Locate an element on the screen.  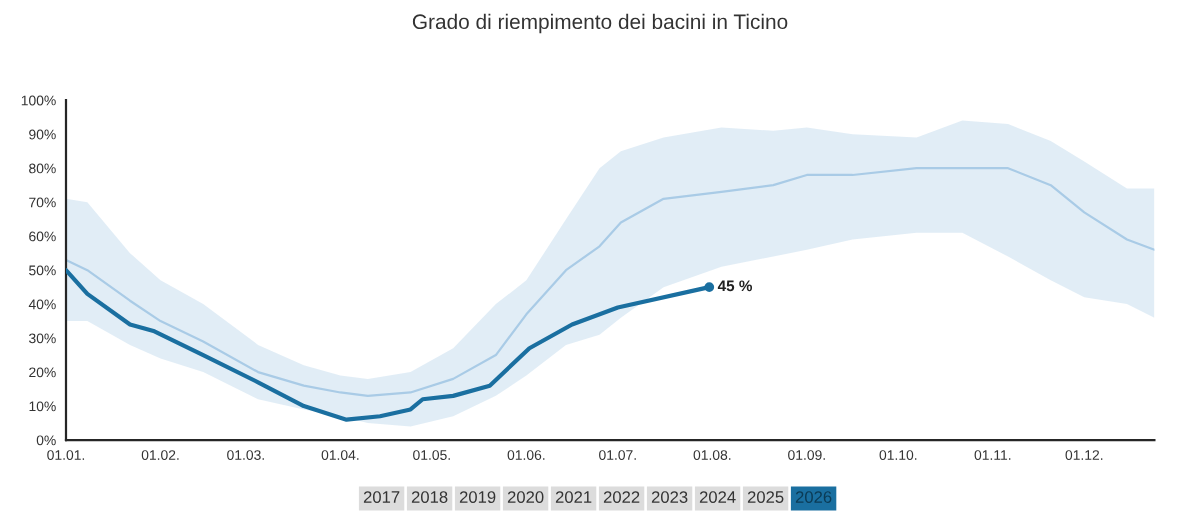
text: 2022 is located at coordinates (621, 497).